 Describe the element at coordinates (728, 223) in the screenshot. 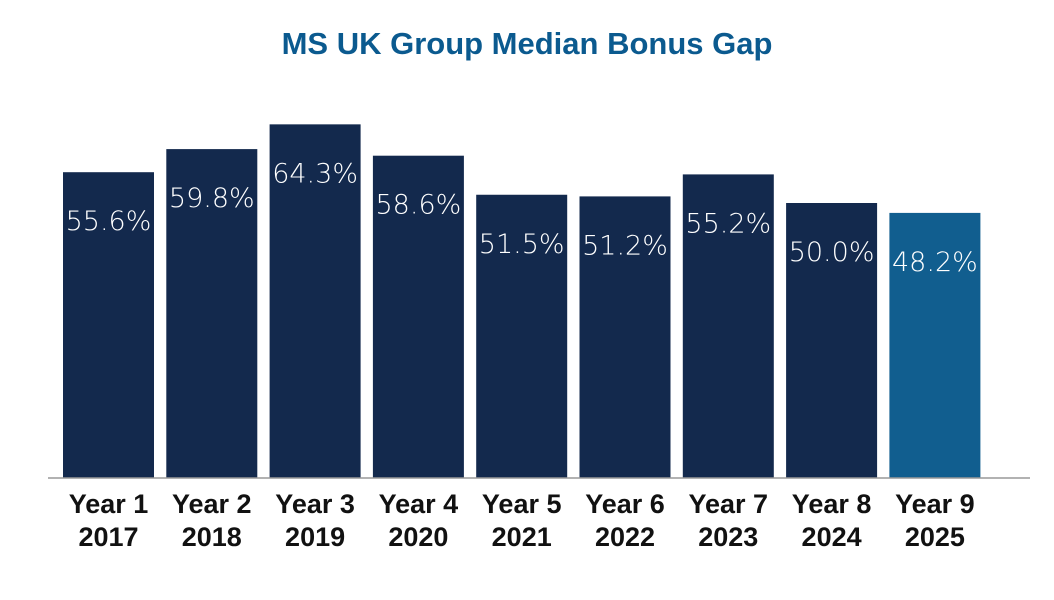

I see `data-label: 55.2%` at that location.